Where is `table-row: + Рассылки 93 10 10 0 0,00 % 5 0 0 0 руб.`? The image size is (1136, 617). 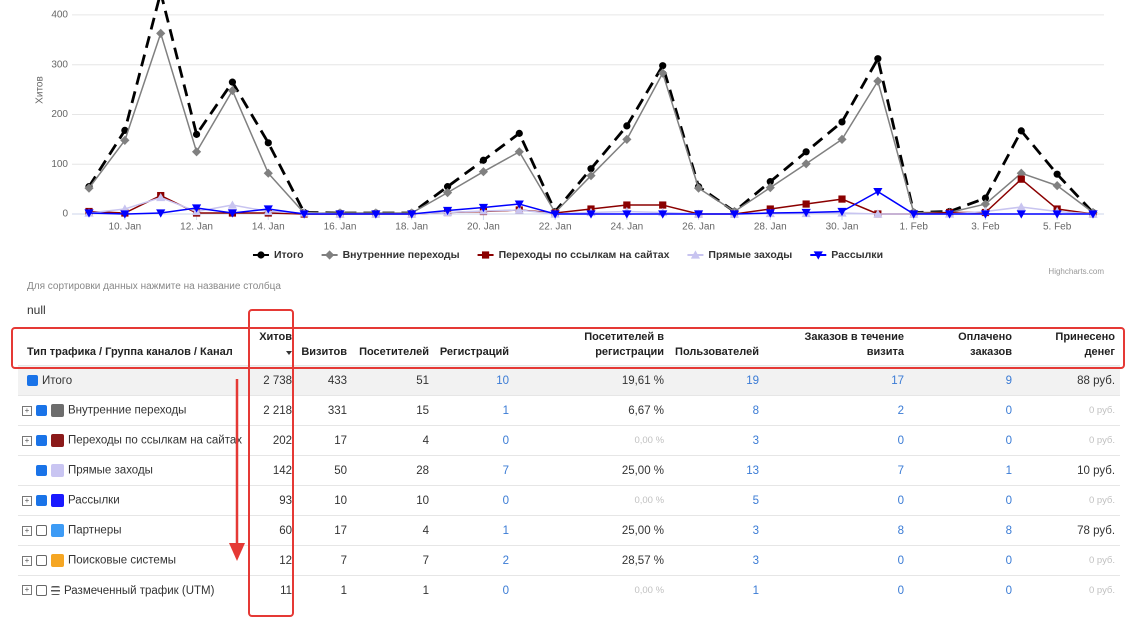 table-row: + Рассылки 93 10 10 0 0,00 % 5 0 0 0 руб. is located at coordinates (569, 500).